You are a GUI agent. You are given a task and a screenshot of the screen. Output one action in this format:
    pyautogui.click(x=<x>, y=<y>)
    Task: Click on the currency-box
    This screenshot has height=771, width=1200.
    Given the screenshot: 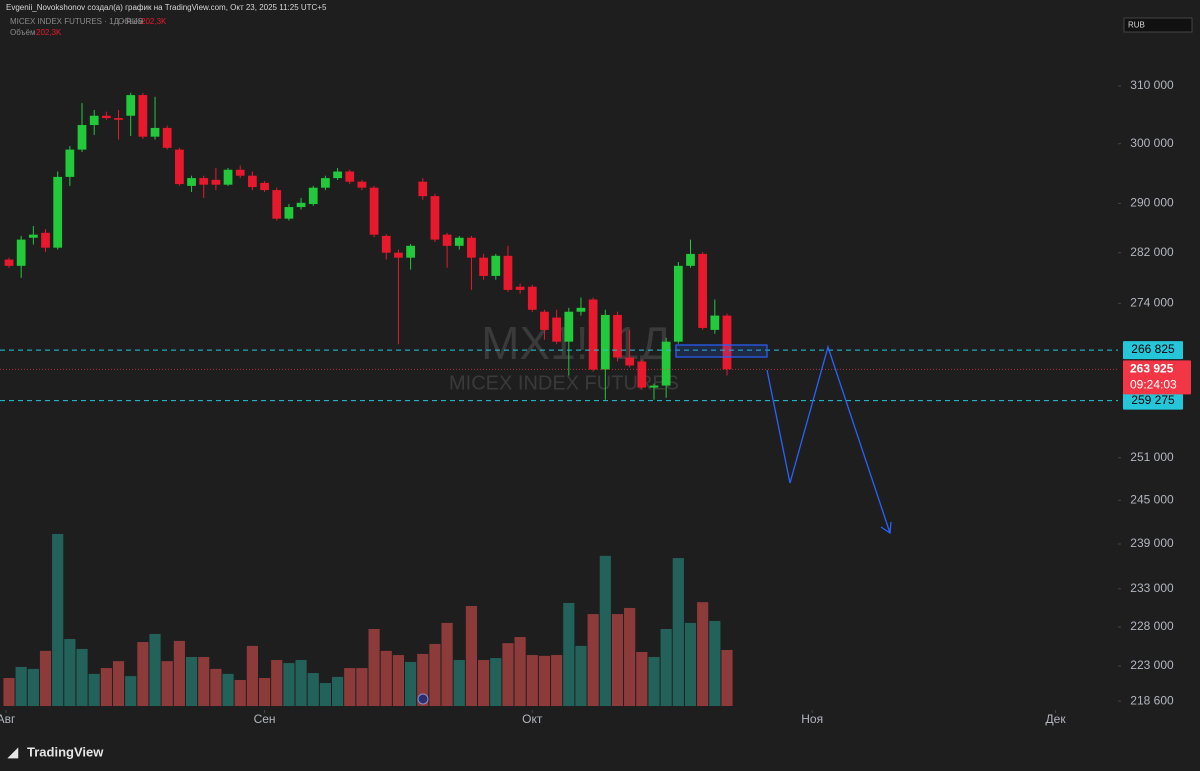 What is the action you would take?
    pyautogui.click(x=1158, y=25)
    